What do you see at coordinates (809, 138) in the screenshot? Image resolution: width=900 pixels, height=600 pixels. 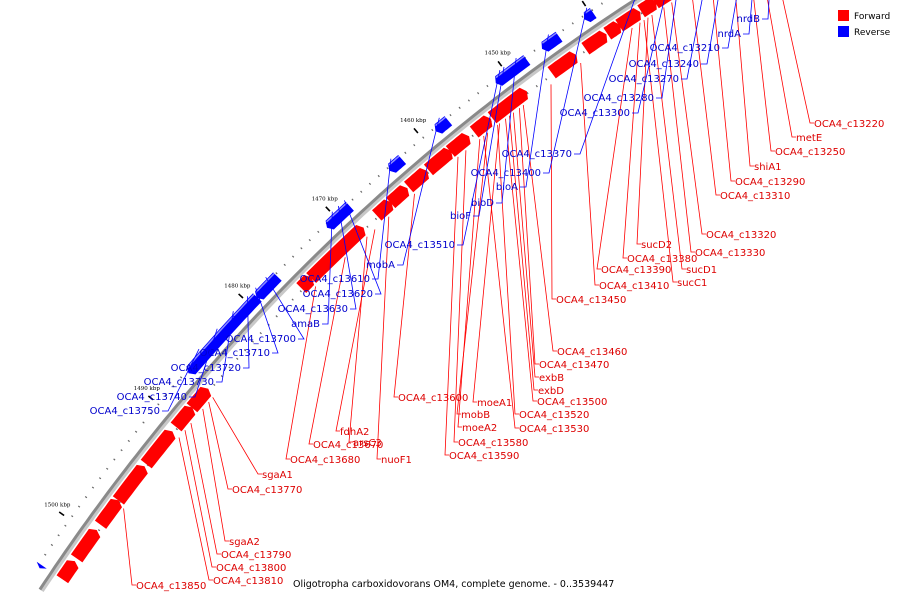 I see `gene-label-forward: metE` at bounding box center [809, 138].